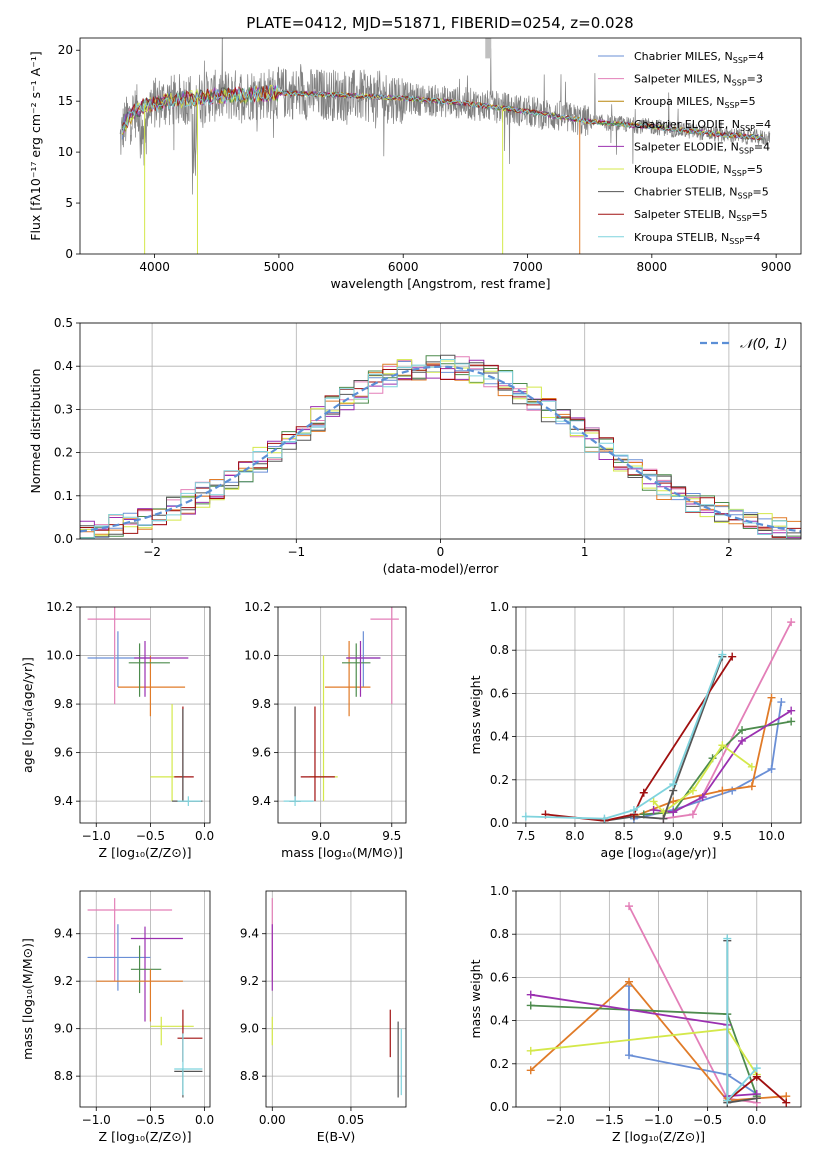 Image resolution: width=819 pixels, height=1170 pixels. Describe the element at coordinates (697, 238) in the screenshot. I see `legend-label: Kroupa STELIB, NSSP=4` at that location.